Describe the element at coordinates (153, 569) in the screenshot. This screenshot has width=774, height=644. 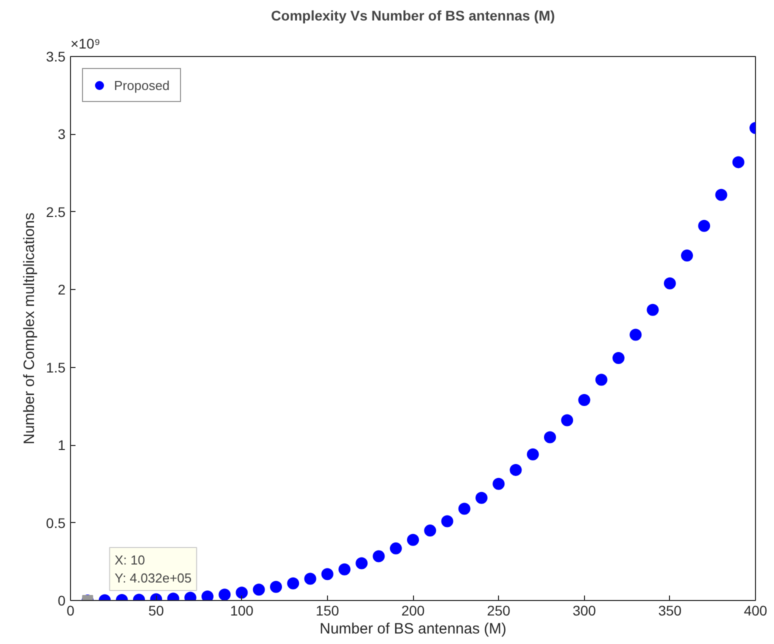
I see `annotation: X: 10 Y: 4.032e+05` at that location.